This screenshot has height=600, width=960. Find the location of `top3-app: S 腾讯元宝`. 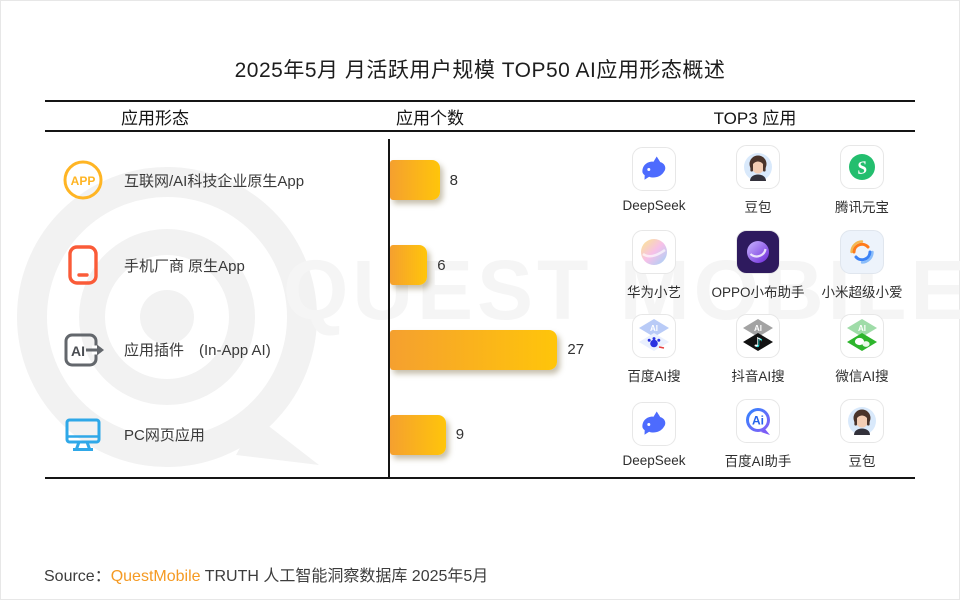

top3-app: S 腾讯元宝 is located at coordinates (862, 180).